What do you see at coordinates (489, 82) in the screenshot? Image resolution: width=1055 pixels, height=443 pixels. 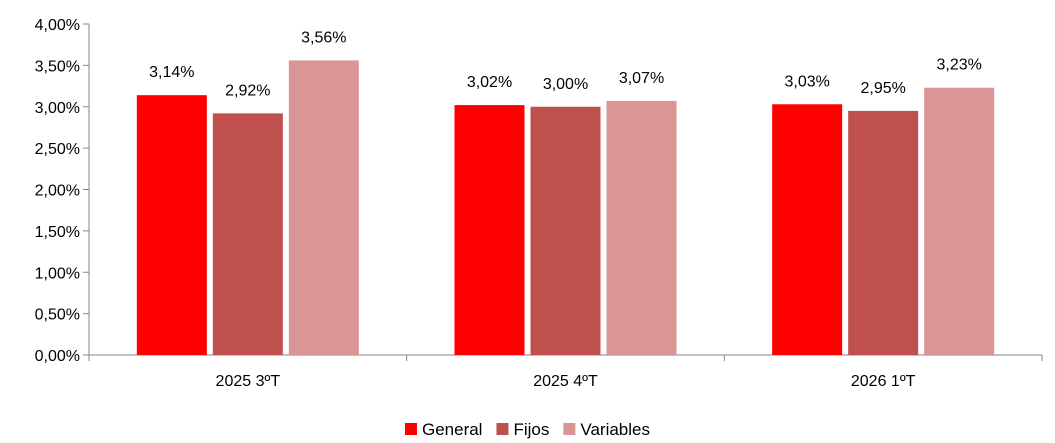 I see `data-label: 3,02%` at bounding box center [489, 82].